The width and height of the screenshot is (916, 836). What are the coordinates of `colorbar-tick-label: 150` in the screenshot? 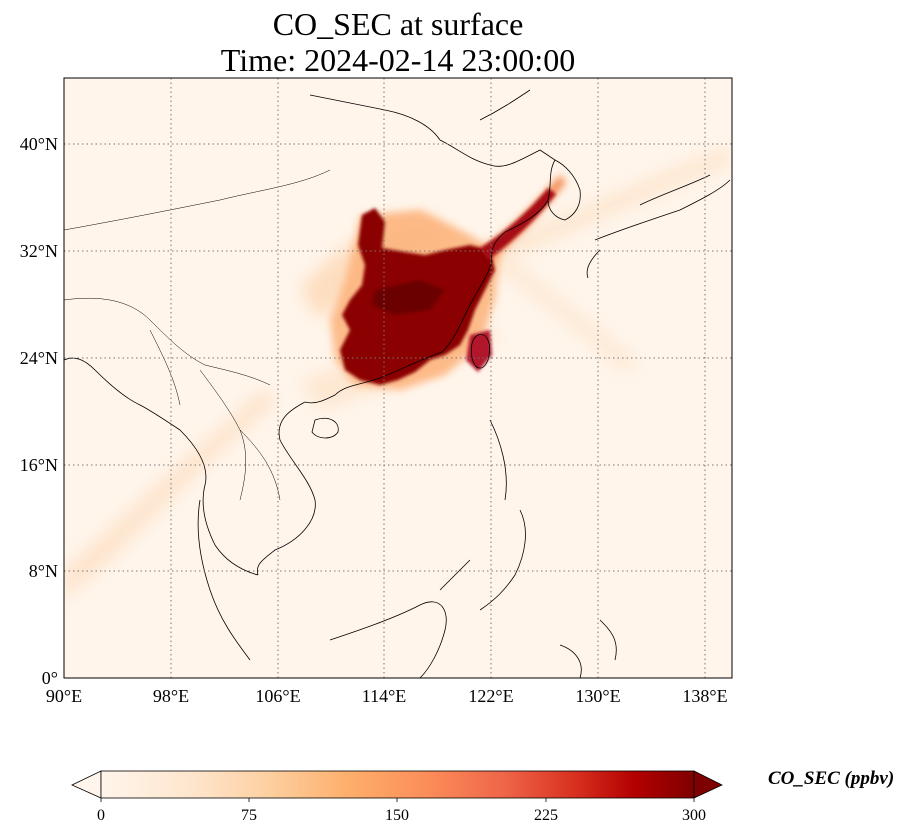 It's located at (397, 815).